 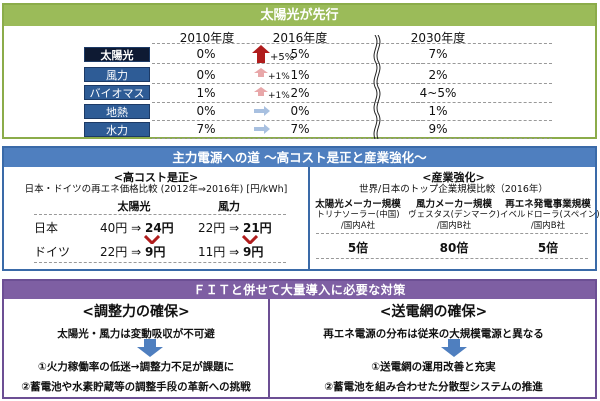 What do you see at coordinates (282, 57) in the screenshot?
I see `change-value: +5%` at bounding box center [282, 57].